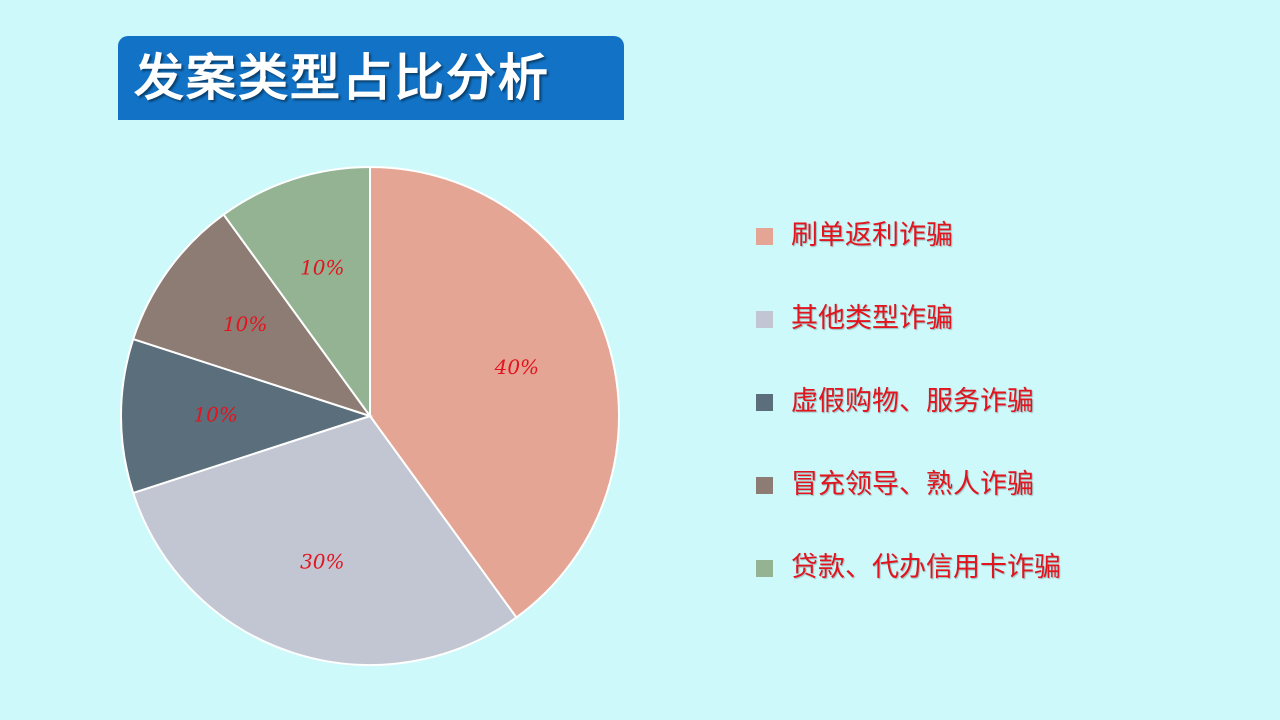 This screenshot has height=720, width=1280. What do you see at coordinates (872, 318) in the screenshot?
I see `legend-label: 其他类型诈骗` at bounding box center [872, 318].